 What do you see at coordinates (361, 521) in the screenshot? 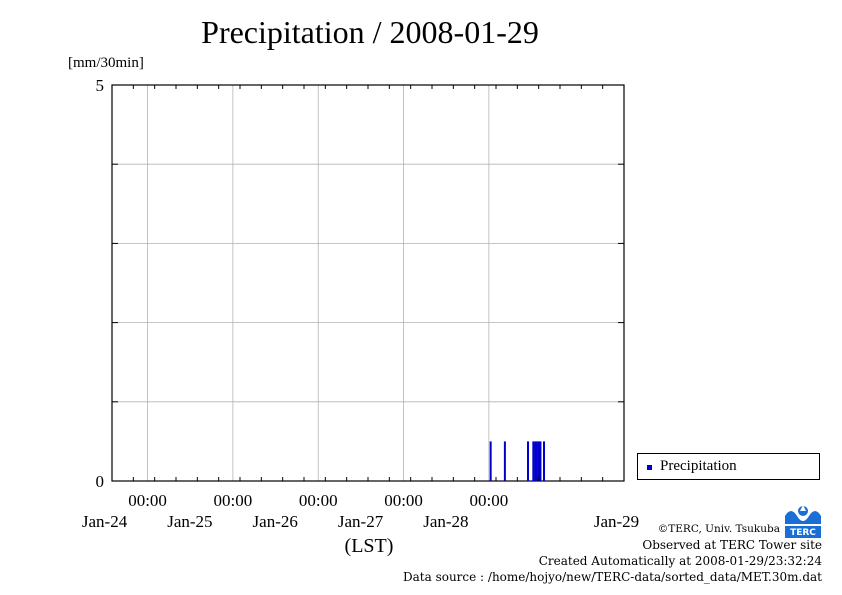
I see `x-tick-date-label: Jan-27` at bounding box center [361, 521].